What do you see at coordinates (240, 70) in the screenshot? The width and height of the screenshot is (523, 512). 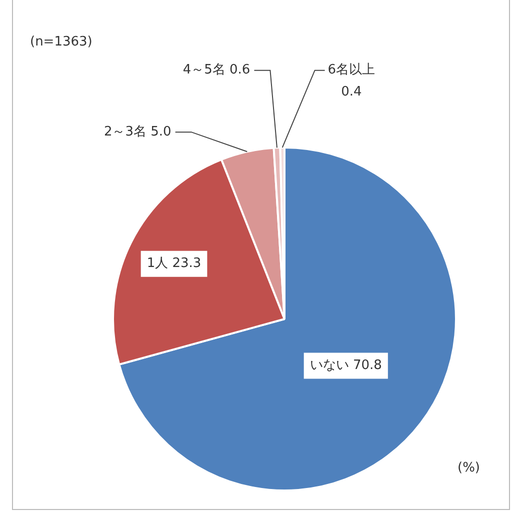 I see `data-label: 0.6` at bounding box center [240, 70].